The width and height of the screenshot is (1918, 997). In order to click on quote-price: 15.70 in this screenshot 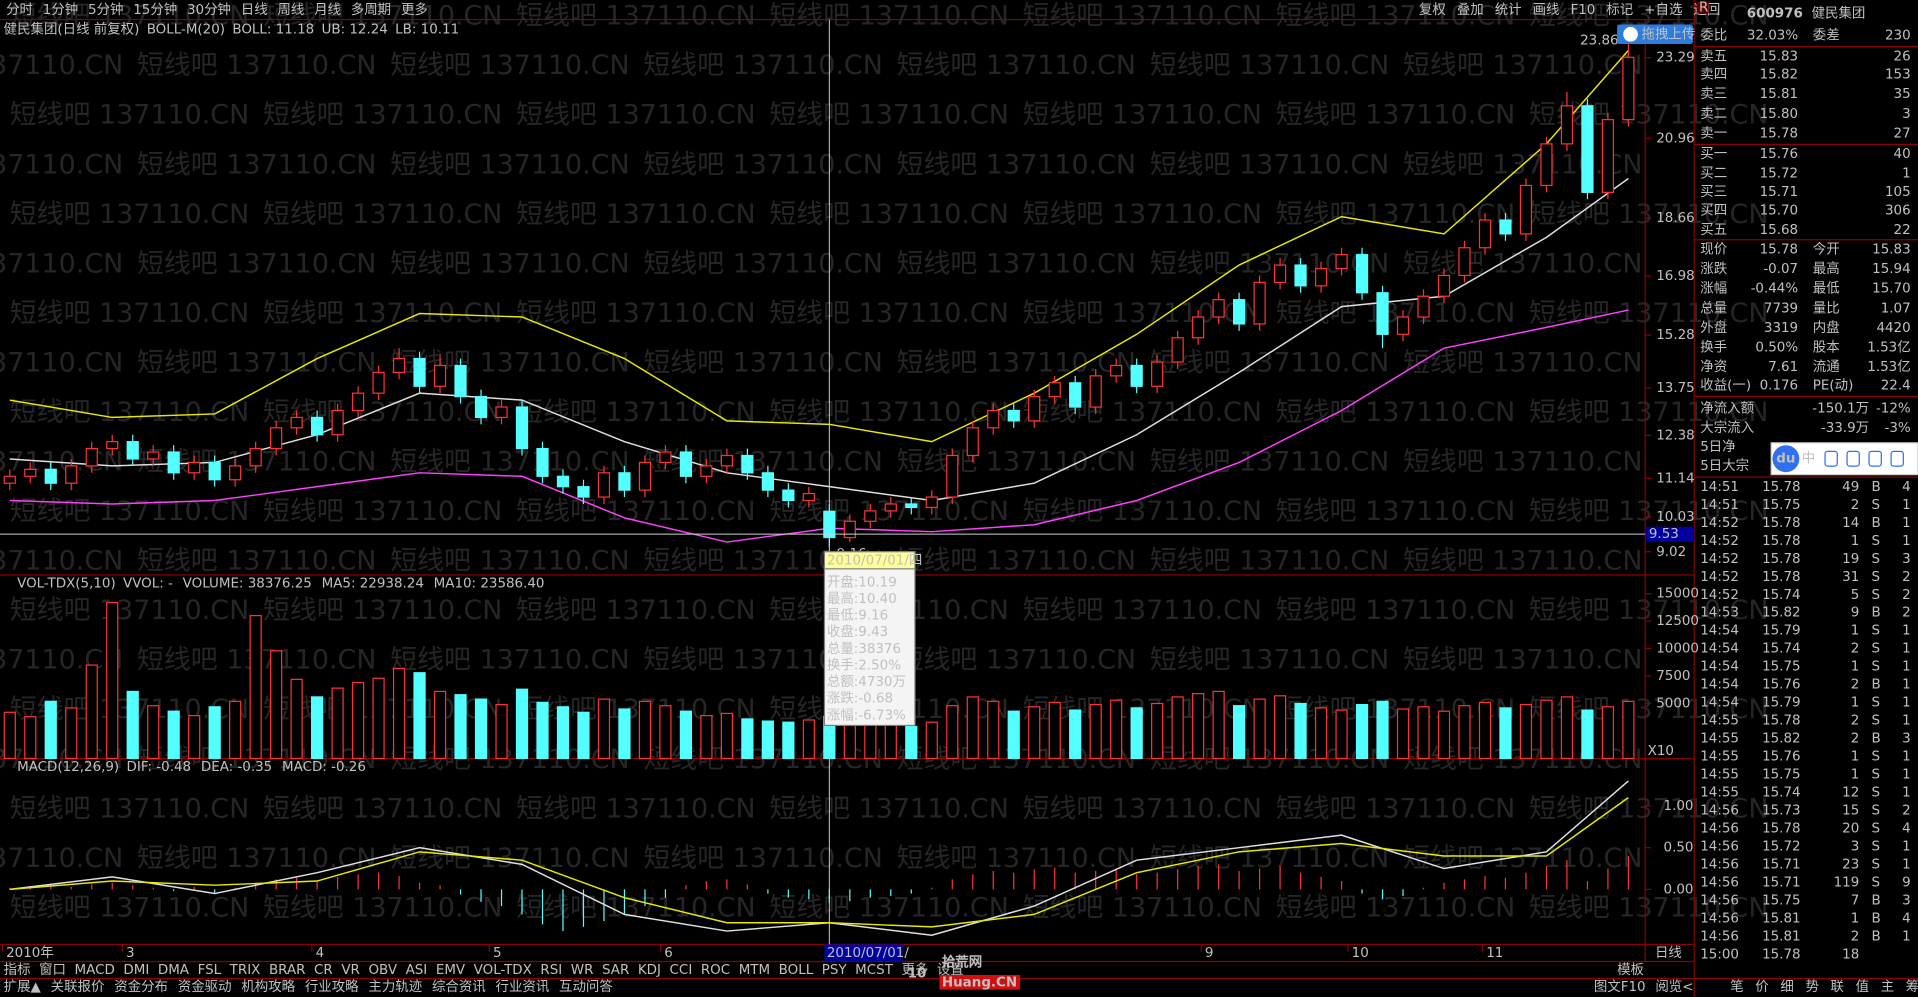, I will do `click(1779, 210)`.